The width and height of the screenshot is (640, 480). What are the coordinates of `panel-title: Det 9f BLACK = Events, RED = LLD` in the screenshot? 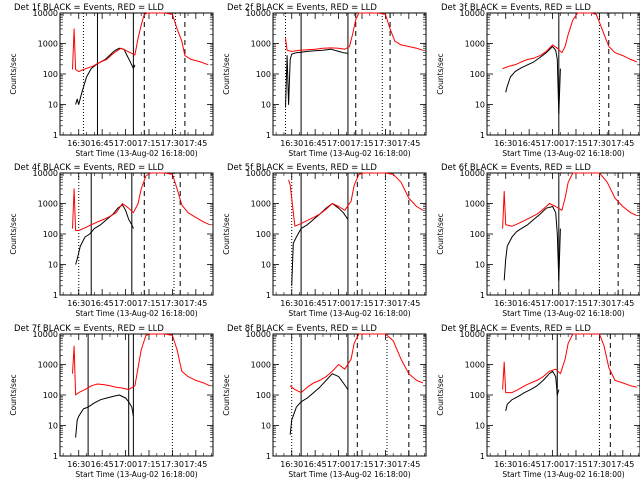 It's located at (516, 329).